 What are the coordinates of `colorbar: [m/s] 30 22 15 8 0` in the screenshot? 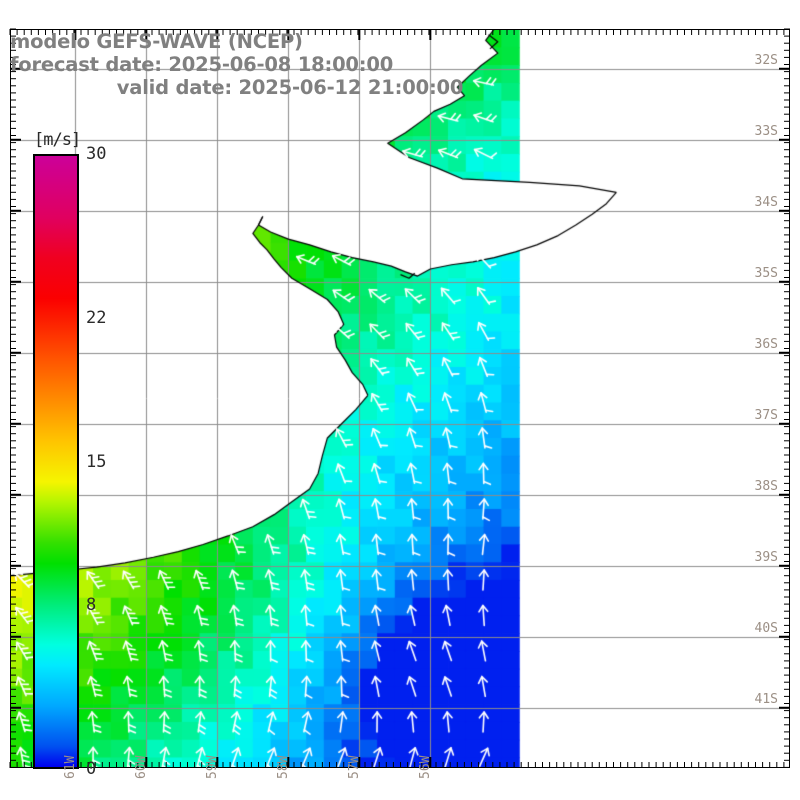 It's located at (71, 453).